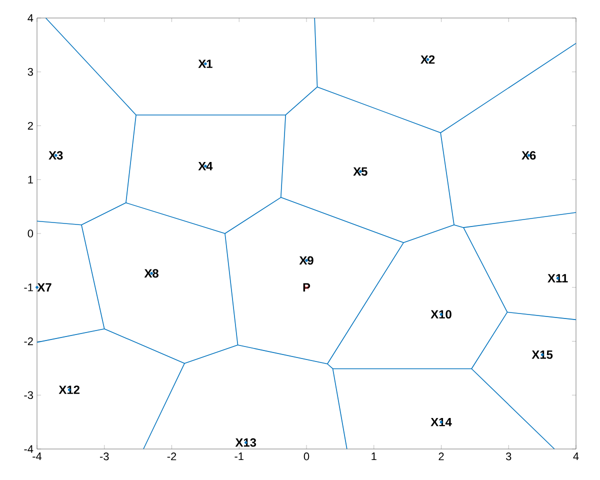 The image size is (600, 480). I want to click on annotation: X2, so click(427, 59).